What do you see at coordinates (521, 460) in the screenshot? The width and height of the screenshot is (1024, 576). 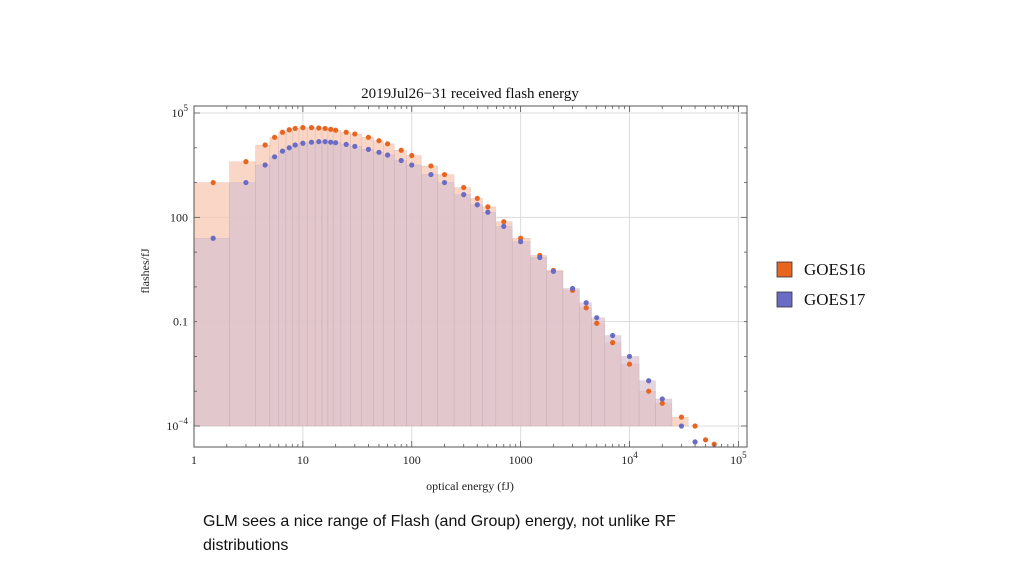 I see `x-tick-label-3: 1000` at bounding box center [521, 460].